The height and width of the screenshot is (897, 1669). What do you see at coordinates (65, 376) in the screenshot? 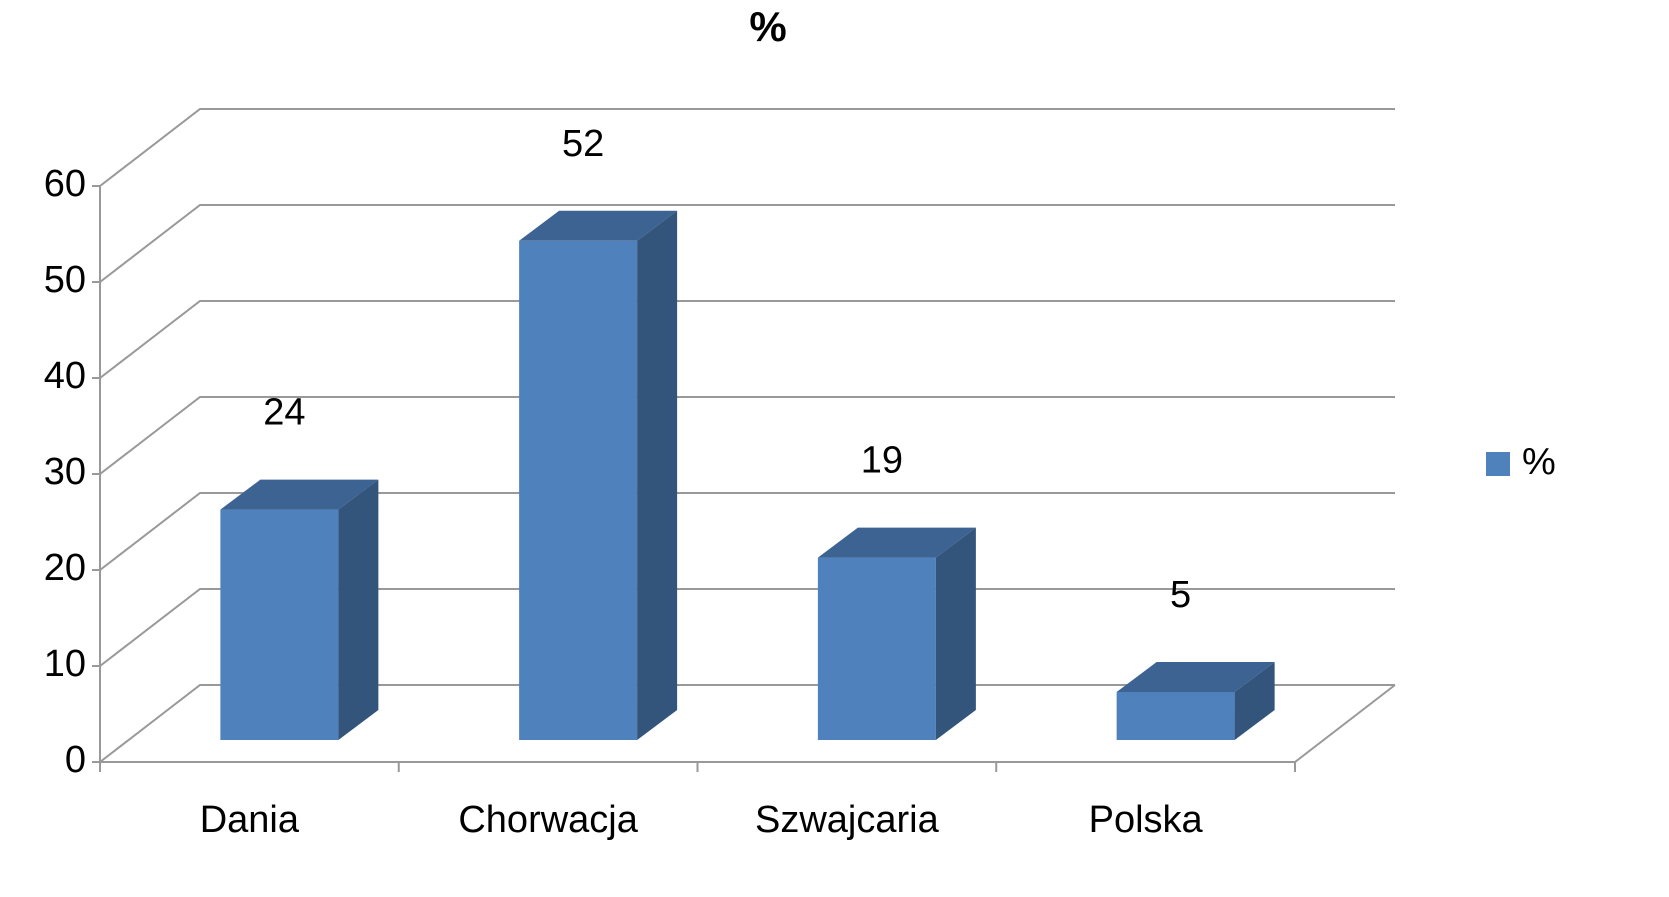
I see `y-tick-label: 40` at bounding box center [65, 376].